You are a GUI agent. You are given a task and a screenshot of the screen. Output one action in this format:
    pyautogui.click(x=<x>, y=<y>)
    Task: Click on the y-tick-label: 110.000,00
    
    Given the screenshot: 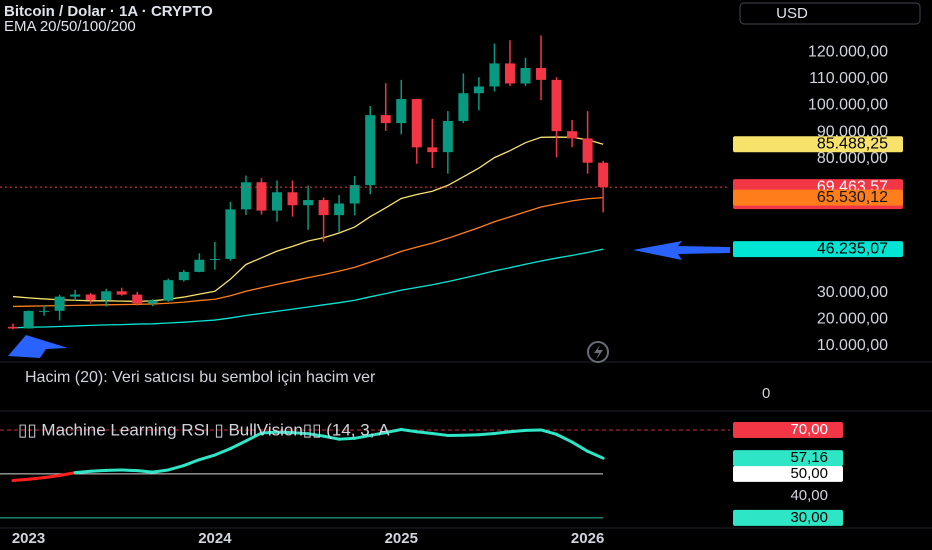 What is the action you would take?
    pyautogui.click(x=848, y=78)
    